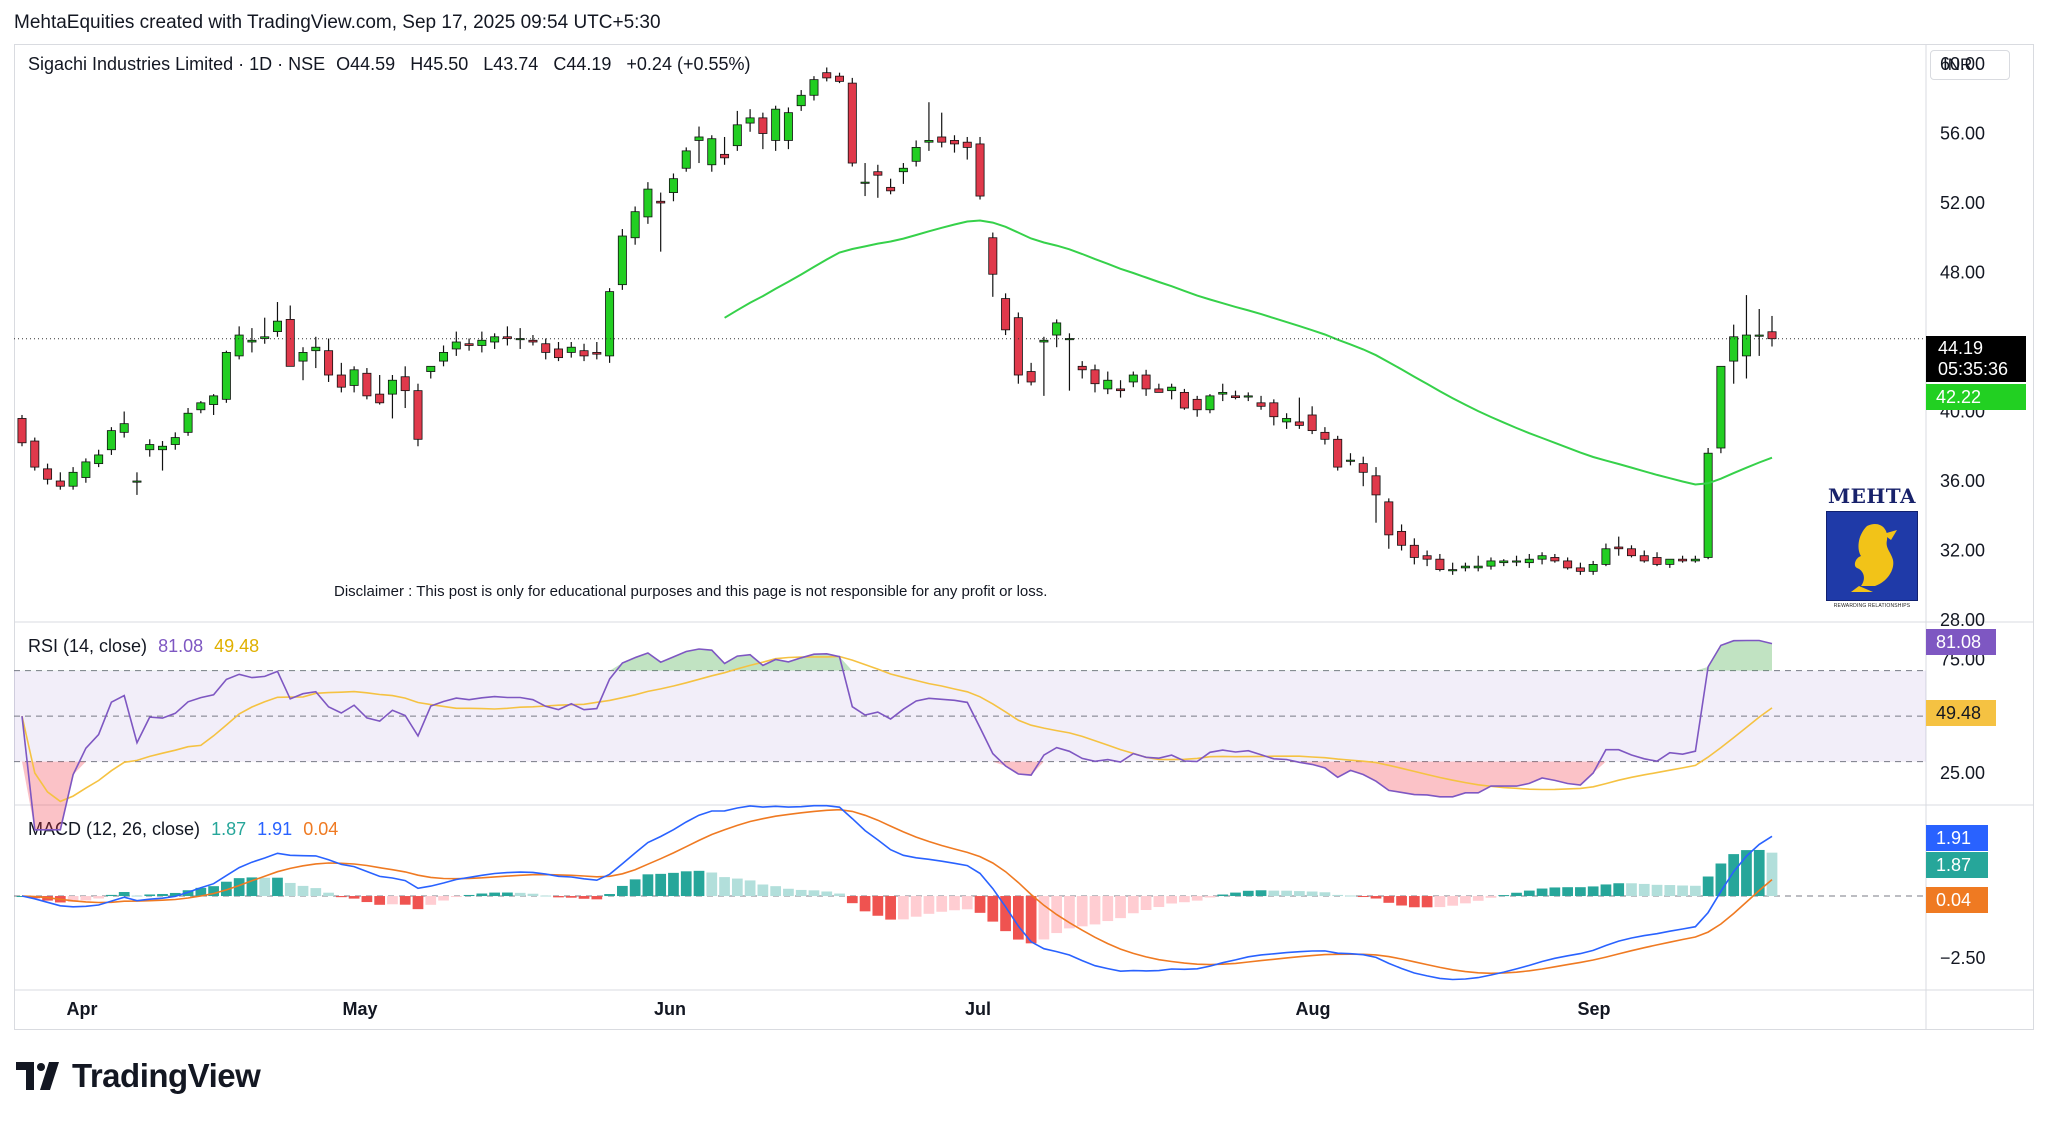 Image resolution: width=2048 pixels, height=1121 pixels. Describe the element at coordinates (138, 1076) in the screenshot. I see `tradingview-logo: TradingView` at that location.